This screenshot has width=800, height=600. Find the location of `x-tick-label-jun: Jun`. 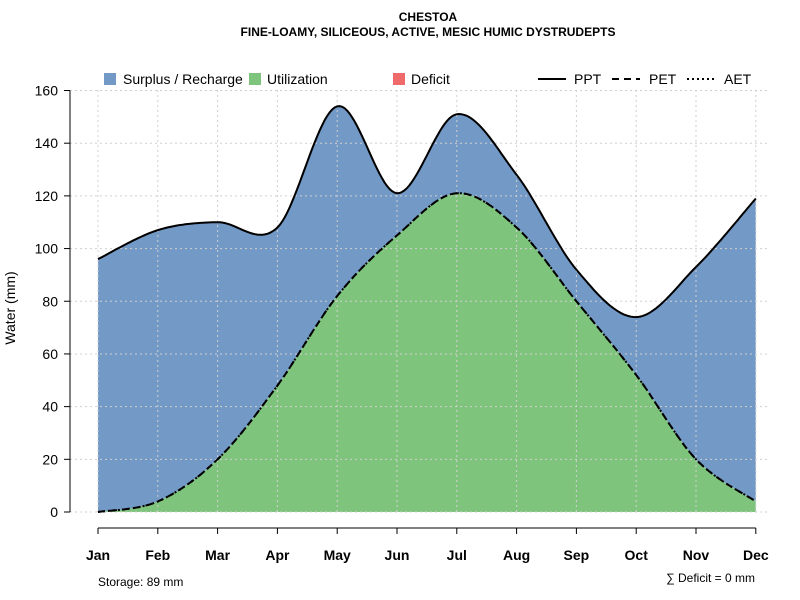

x-tick-label-jun: Jun is located at coordinates (397, 555).